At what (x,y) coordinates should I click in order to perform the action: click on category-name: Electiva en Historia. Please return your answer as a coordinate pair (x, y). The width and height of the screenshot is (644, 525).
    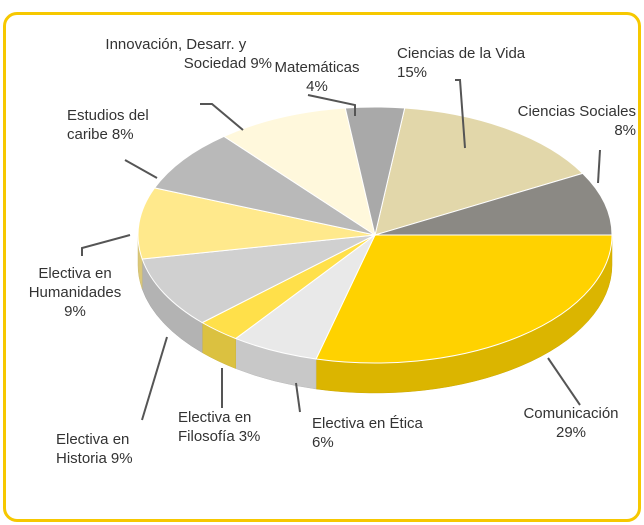
    Looking at the image, I should click on (93, 449).